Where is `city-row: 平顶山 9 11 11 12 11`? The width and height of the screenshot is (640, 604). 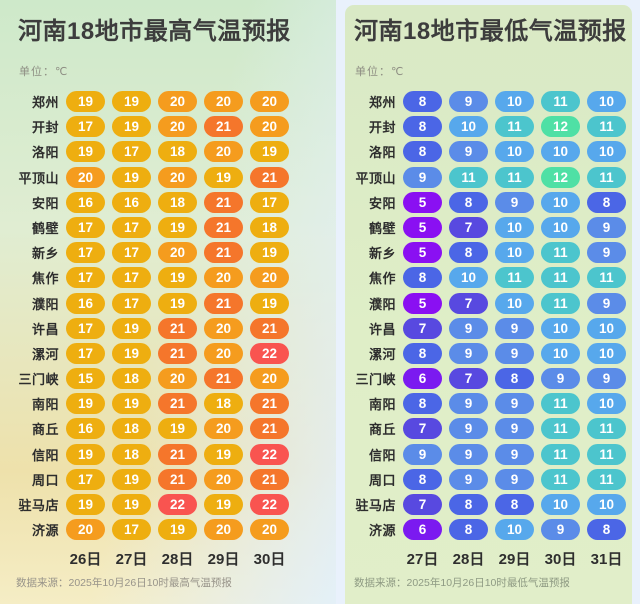 city-row: 平顶山 9 11 11 12 11 is located at coordinates (489, 177).